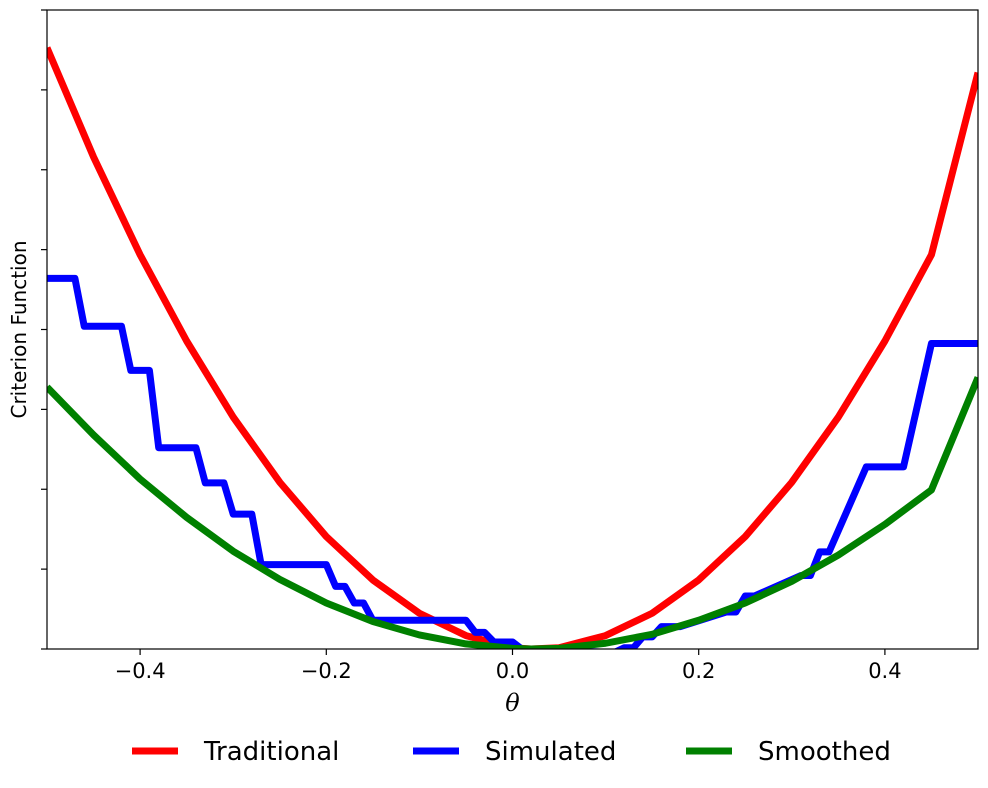 This screenshot has width=988, height=788. I want to click on x-tick-label: 0.4, so click(884, 671).